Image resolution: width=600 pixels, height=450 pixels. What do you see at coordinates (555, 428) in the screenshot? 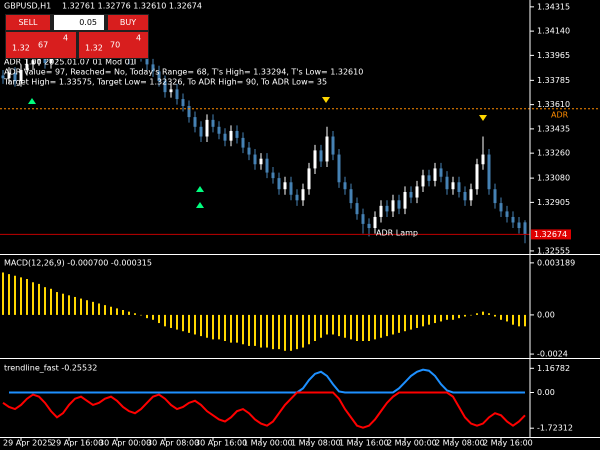
I see `y-tick-label: -1.72312` at bounding box center [555, 428].